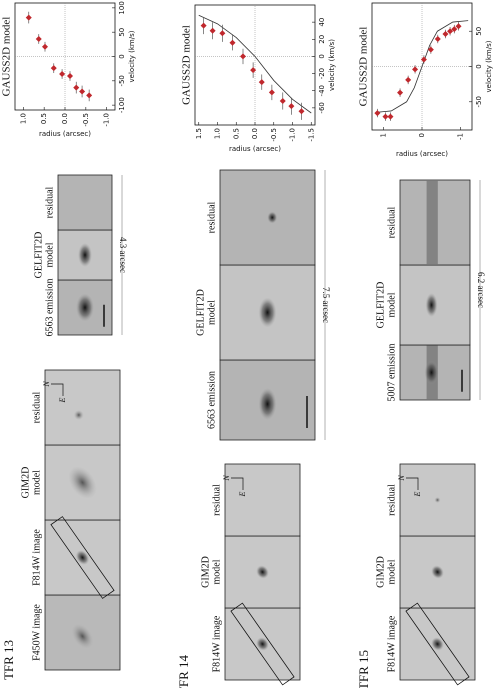 This screenshot has height=688, width=499. Describe the element at coordinates (422, 135) in the screenshot. I see `x-tick-label: 0` at that location.